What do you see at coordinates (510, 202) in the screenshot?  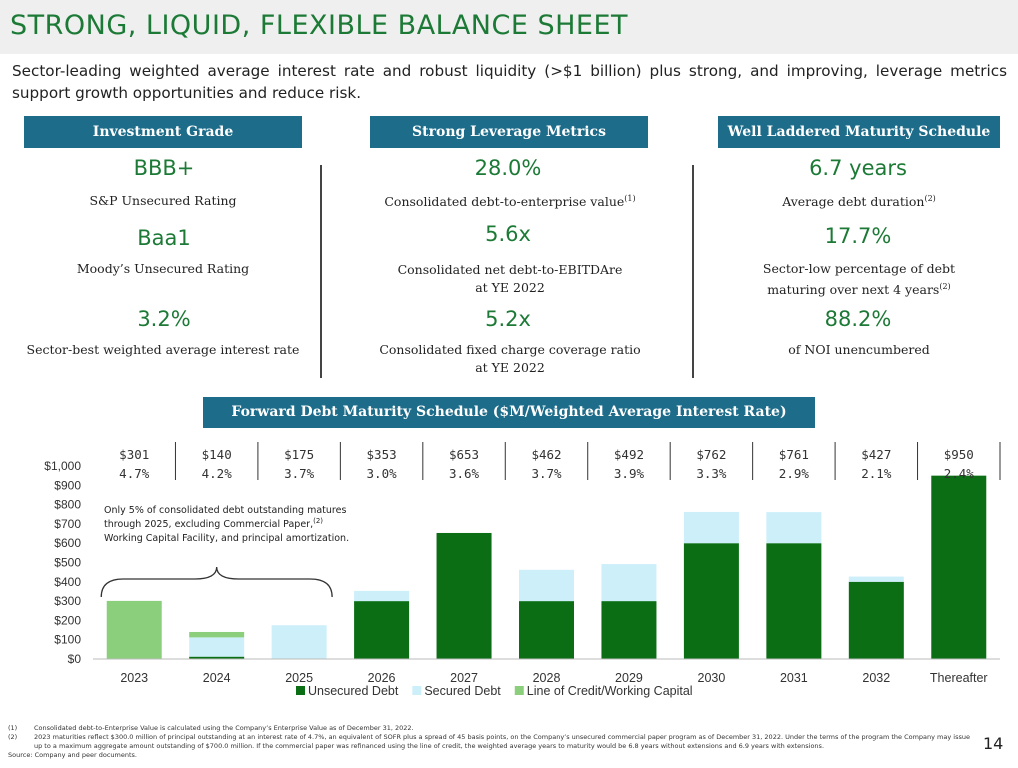 I see `debt-to-ev-label: Consolidated debt-to-enterprise value(1)` at bounding box center [510, 202].